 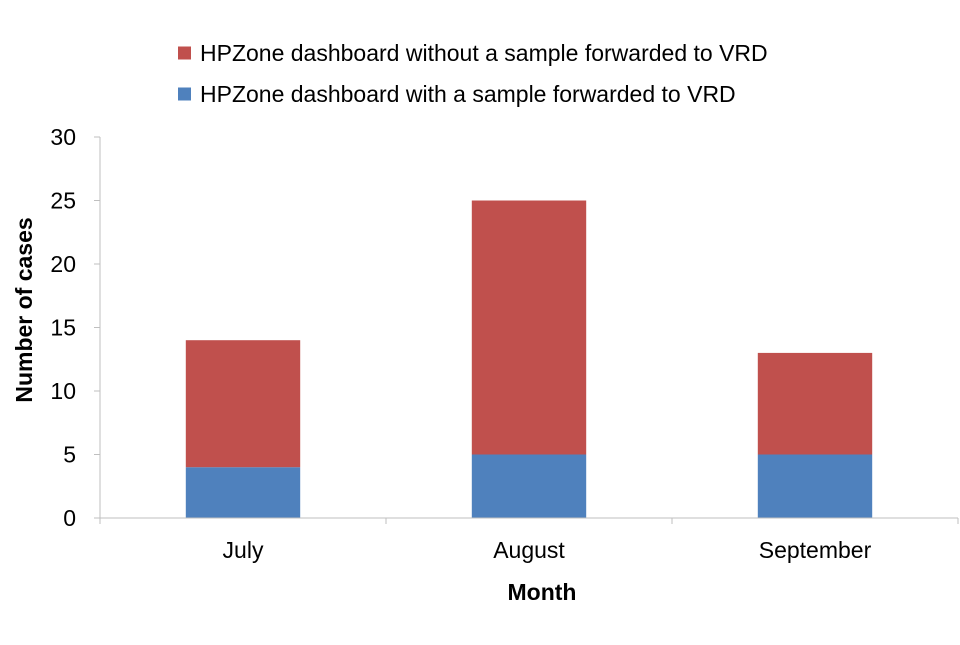 I want to click on y-tick-label: 20, so click(x=63, y=264).